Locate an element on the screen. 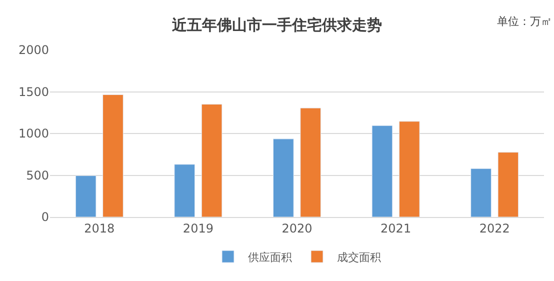  x-tick-label: 2021 is located at coordinates (396, 228).